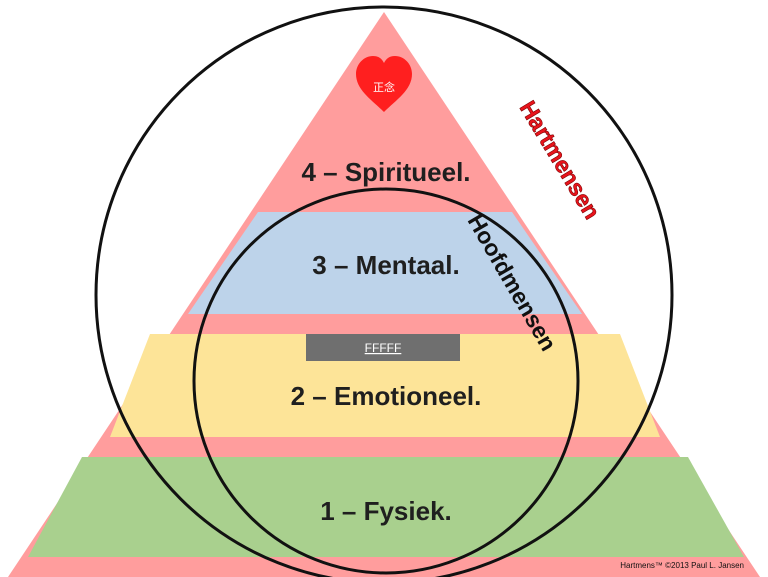  I want to click on level-label-spiritueel: 4 – Spiritueel., so click(385, 172).